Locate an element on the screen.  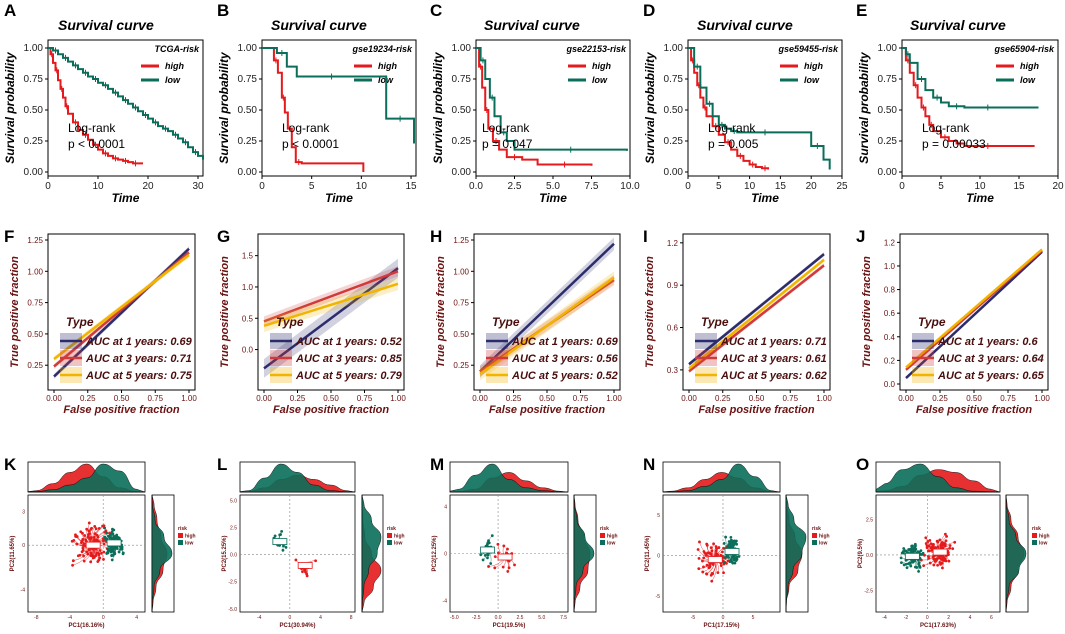
panel-label: F is located at coordinates (9, 236).